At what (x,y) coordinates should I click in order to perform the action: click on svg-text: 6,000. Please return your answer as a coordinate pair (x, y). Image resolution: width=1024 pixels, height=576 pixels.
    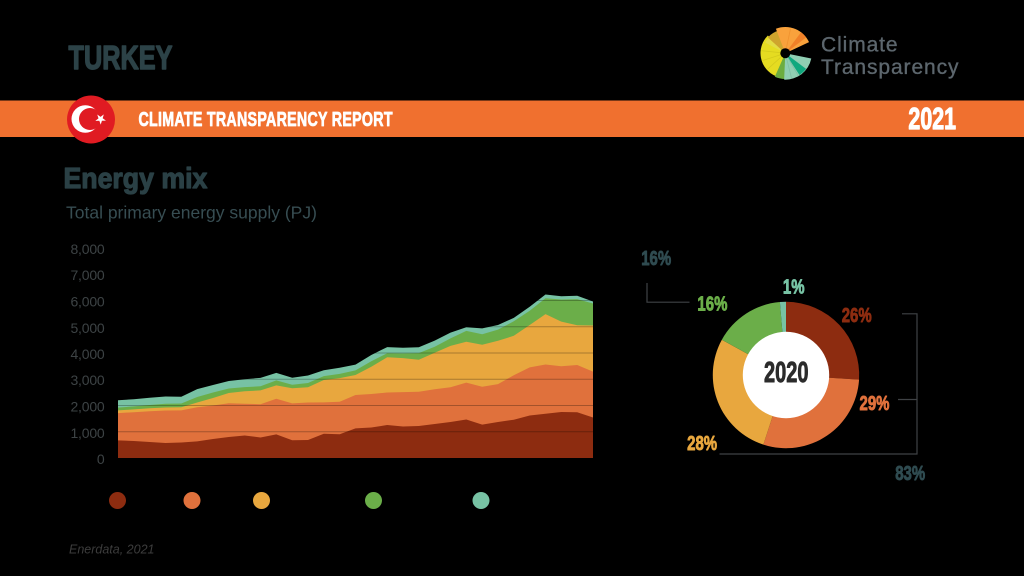
    Looking at the image, I should click on (87, 302).